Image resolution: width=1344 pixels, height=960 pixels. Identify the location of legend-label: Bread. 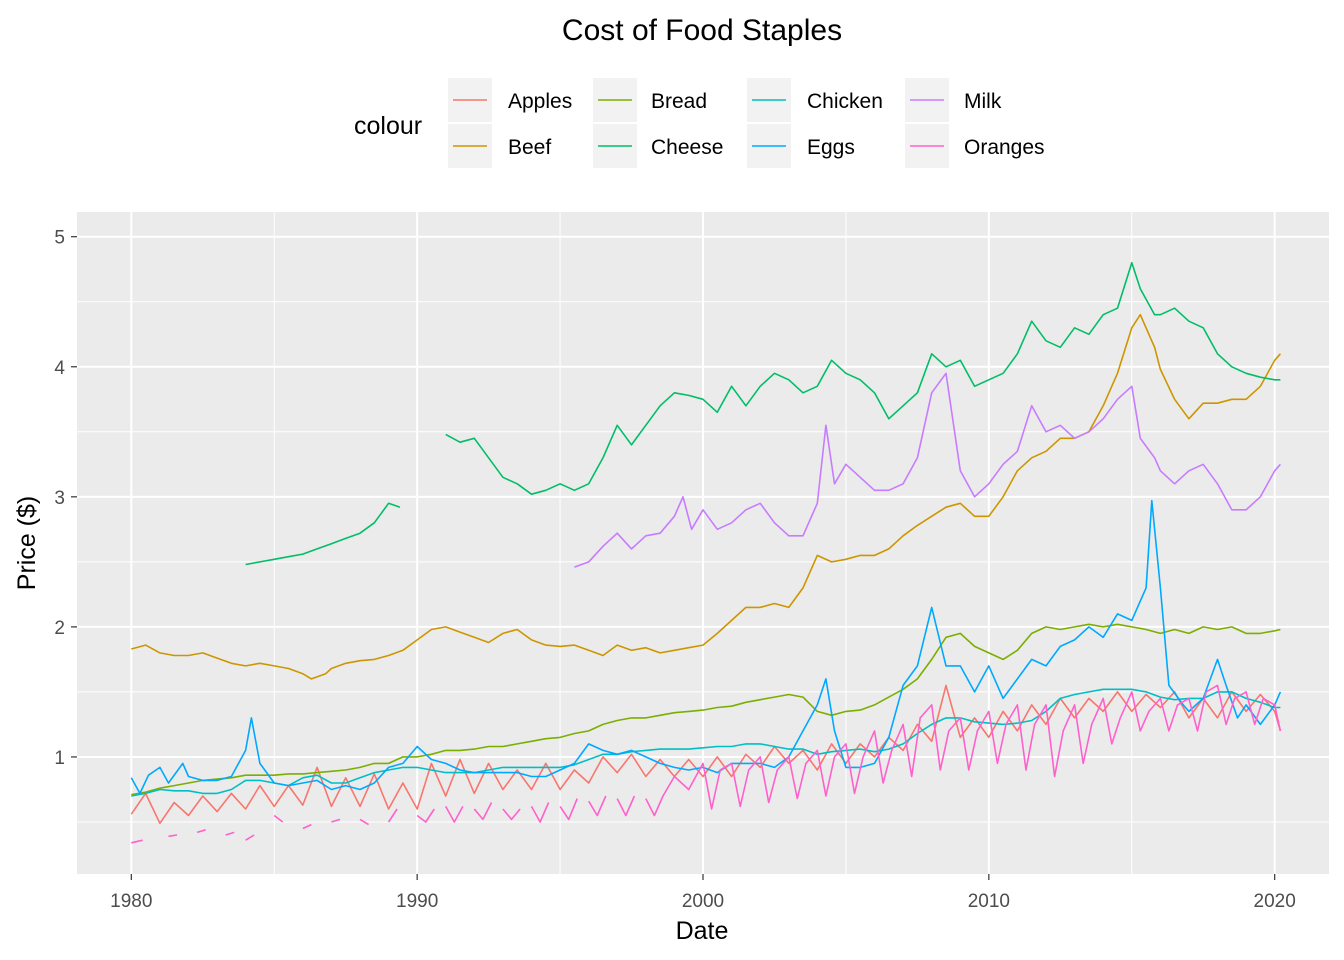
(679, 101).